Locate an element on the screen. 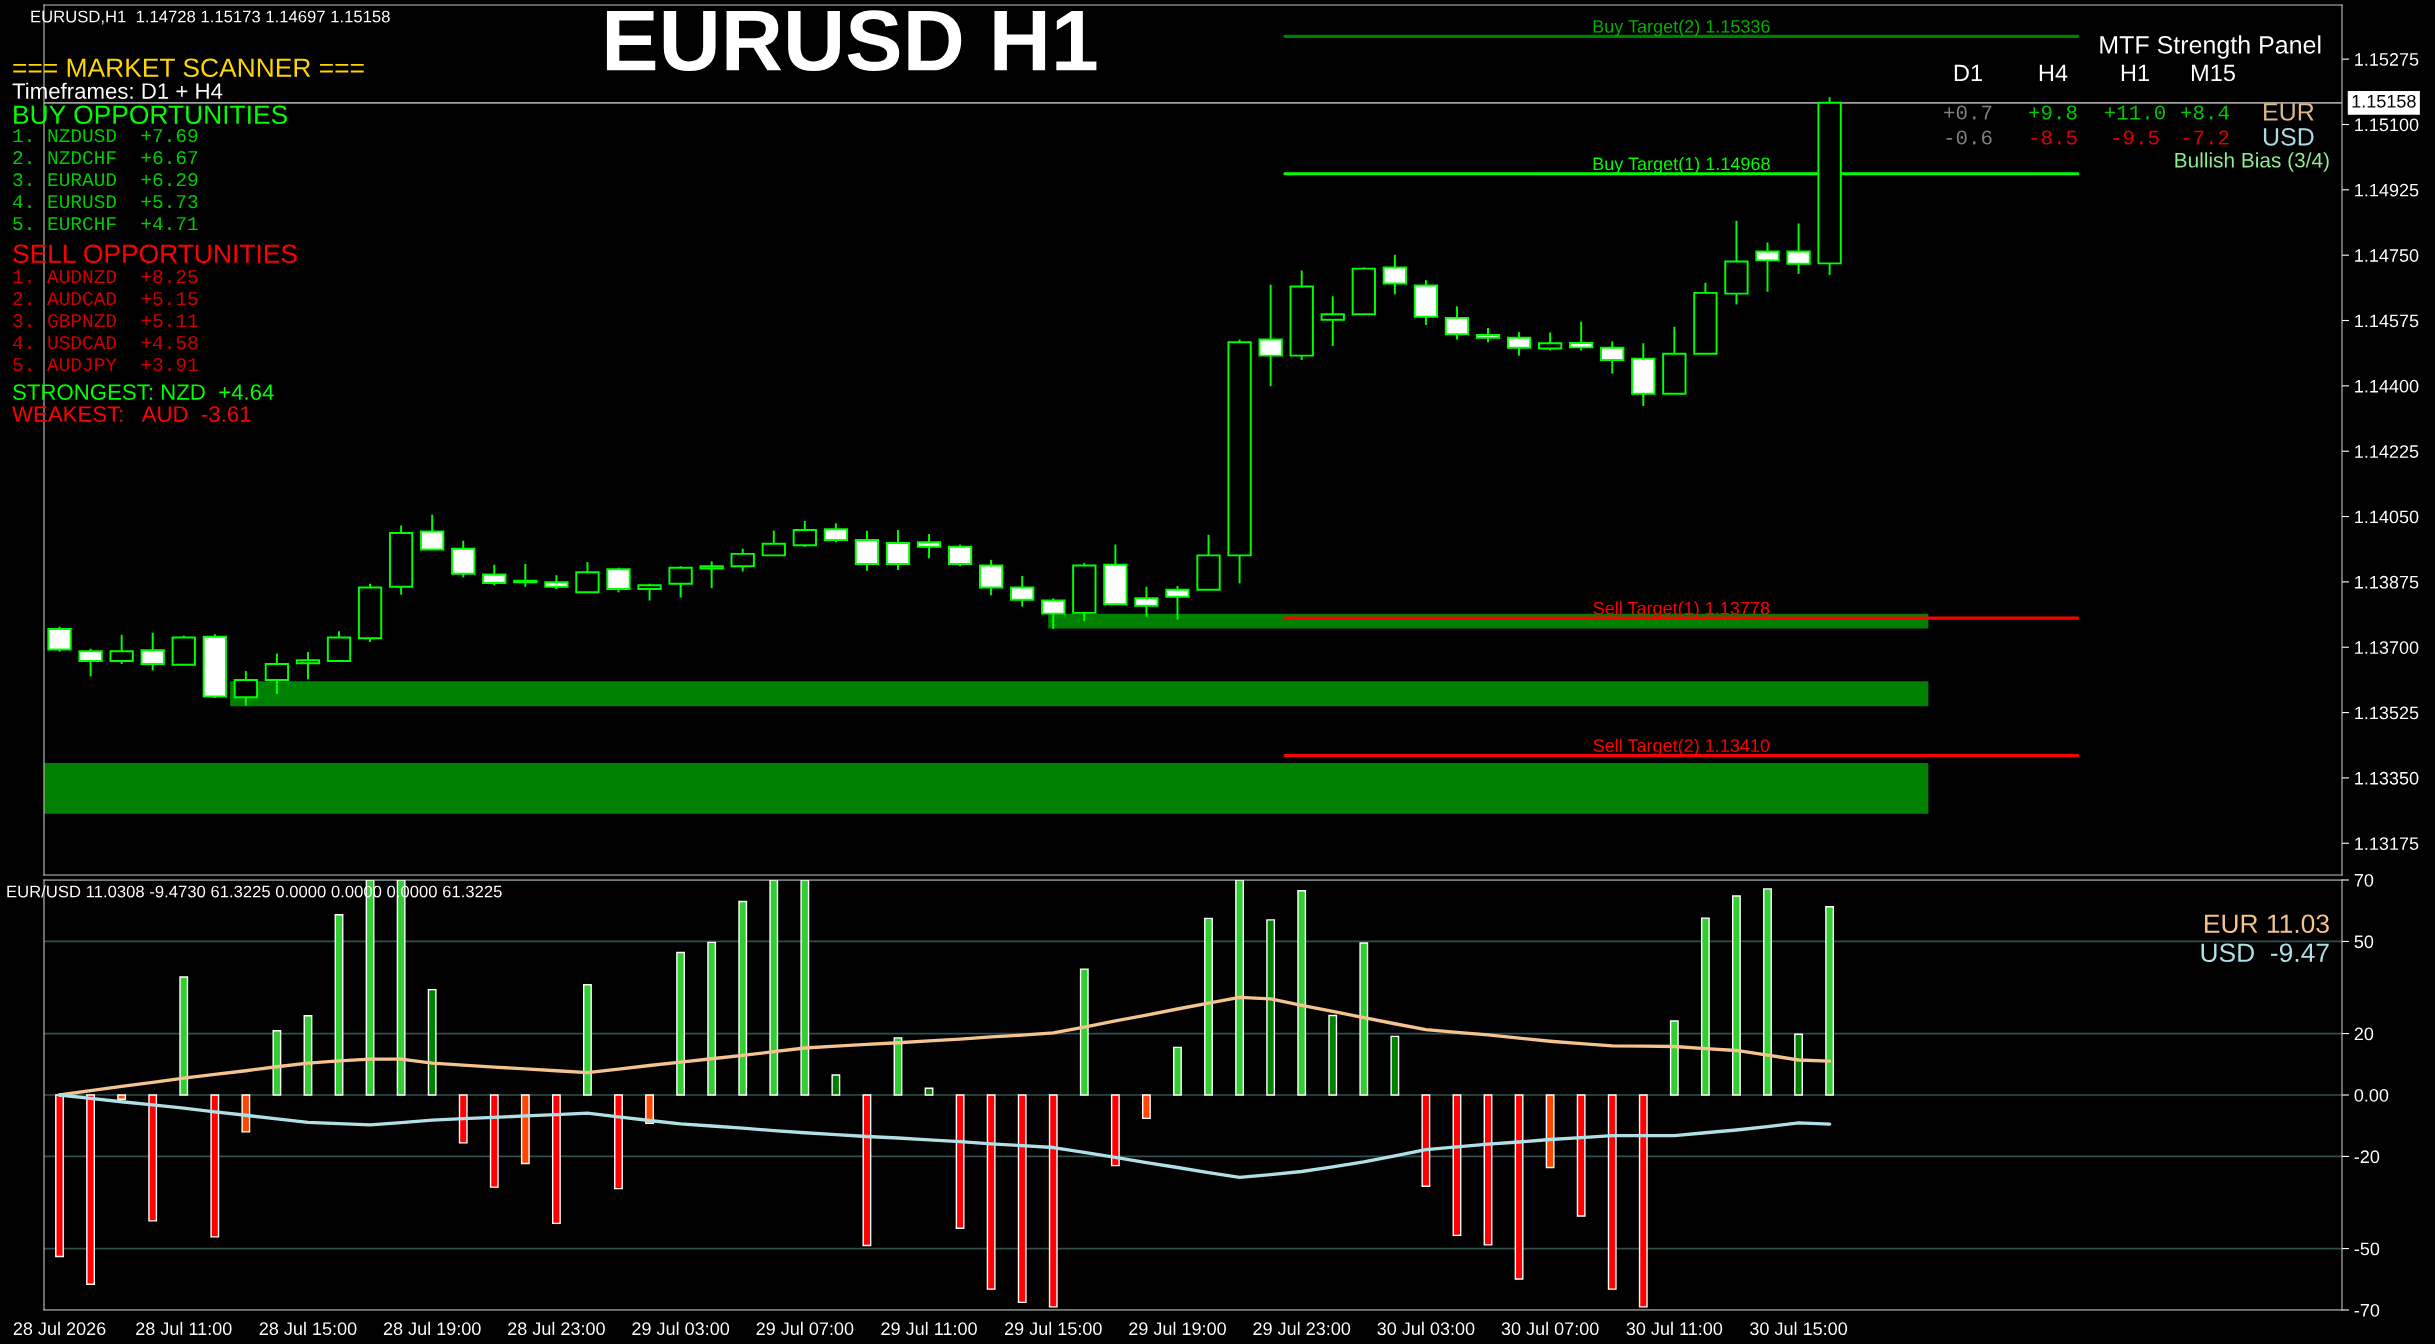 This screenshot has height=1344, width=2435. annotation: Timeframes: D1 + H4 is located at coordinates (117, 90).